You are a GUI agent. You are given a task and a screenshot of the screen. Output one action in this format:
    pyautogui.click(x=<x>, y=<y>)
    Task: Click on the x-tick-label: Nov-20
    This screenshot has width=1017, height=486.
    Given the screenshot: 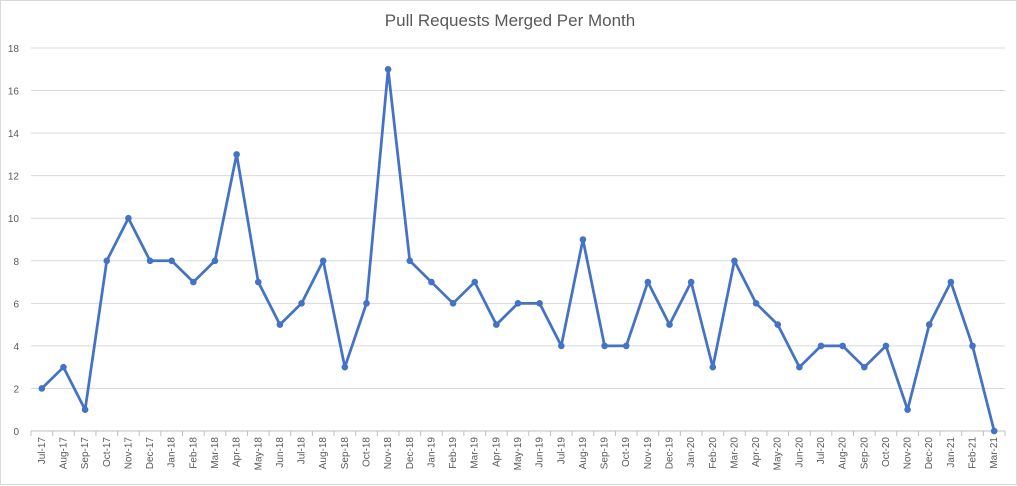 What is the action you would take?
    pyautogui.click(x=908, y=453)
    